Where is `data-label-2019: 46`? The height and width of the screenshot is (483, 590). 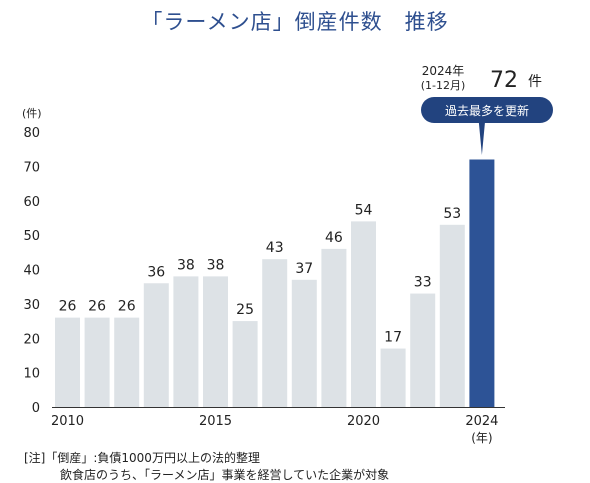 data-label-2019: 46 is located at coordinates (334, 238).